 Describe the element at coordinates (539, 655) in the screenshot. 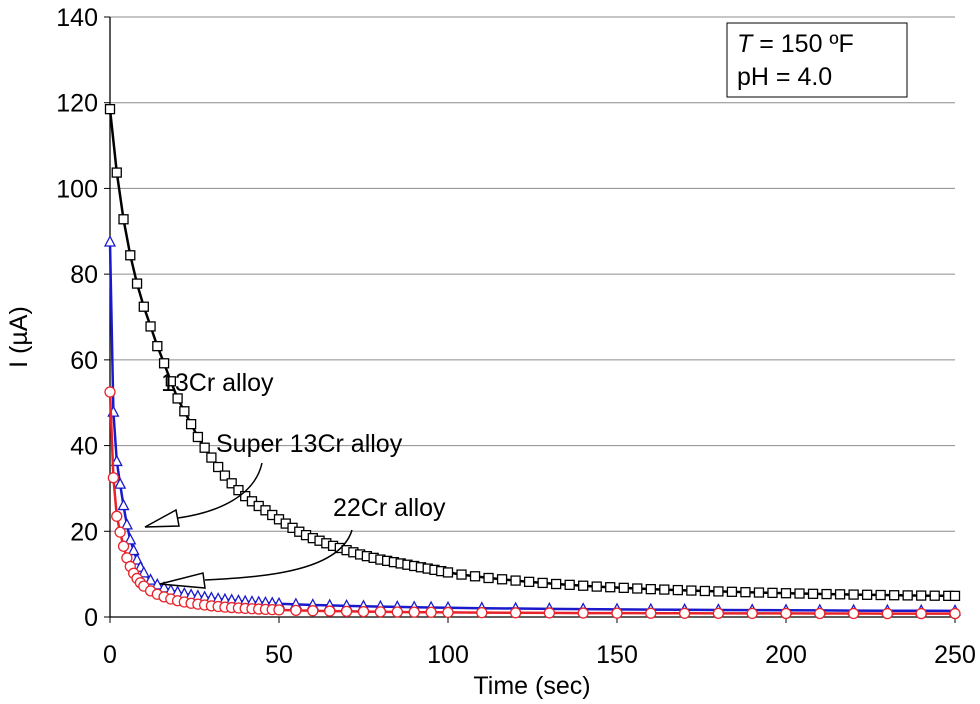

I see `x-tick-labels: 0 50 100 150 200 250` at that location.